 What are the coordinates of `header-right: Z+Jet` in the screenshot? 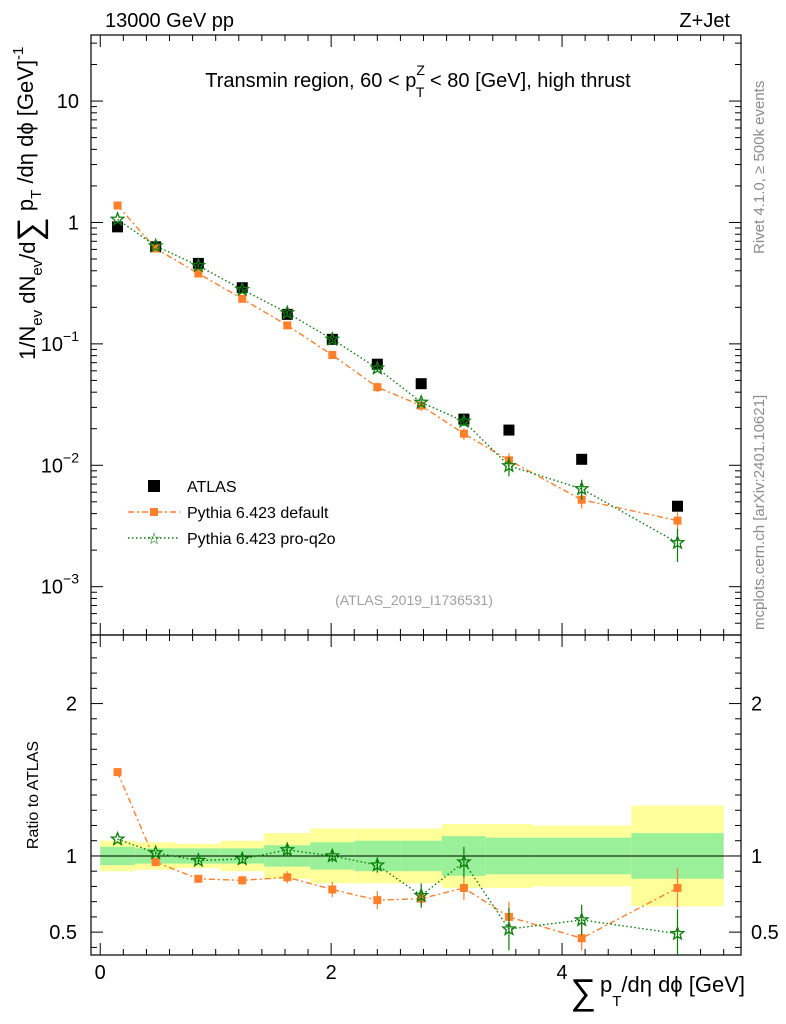 It's located at (704, 21).